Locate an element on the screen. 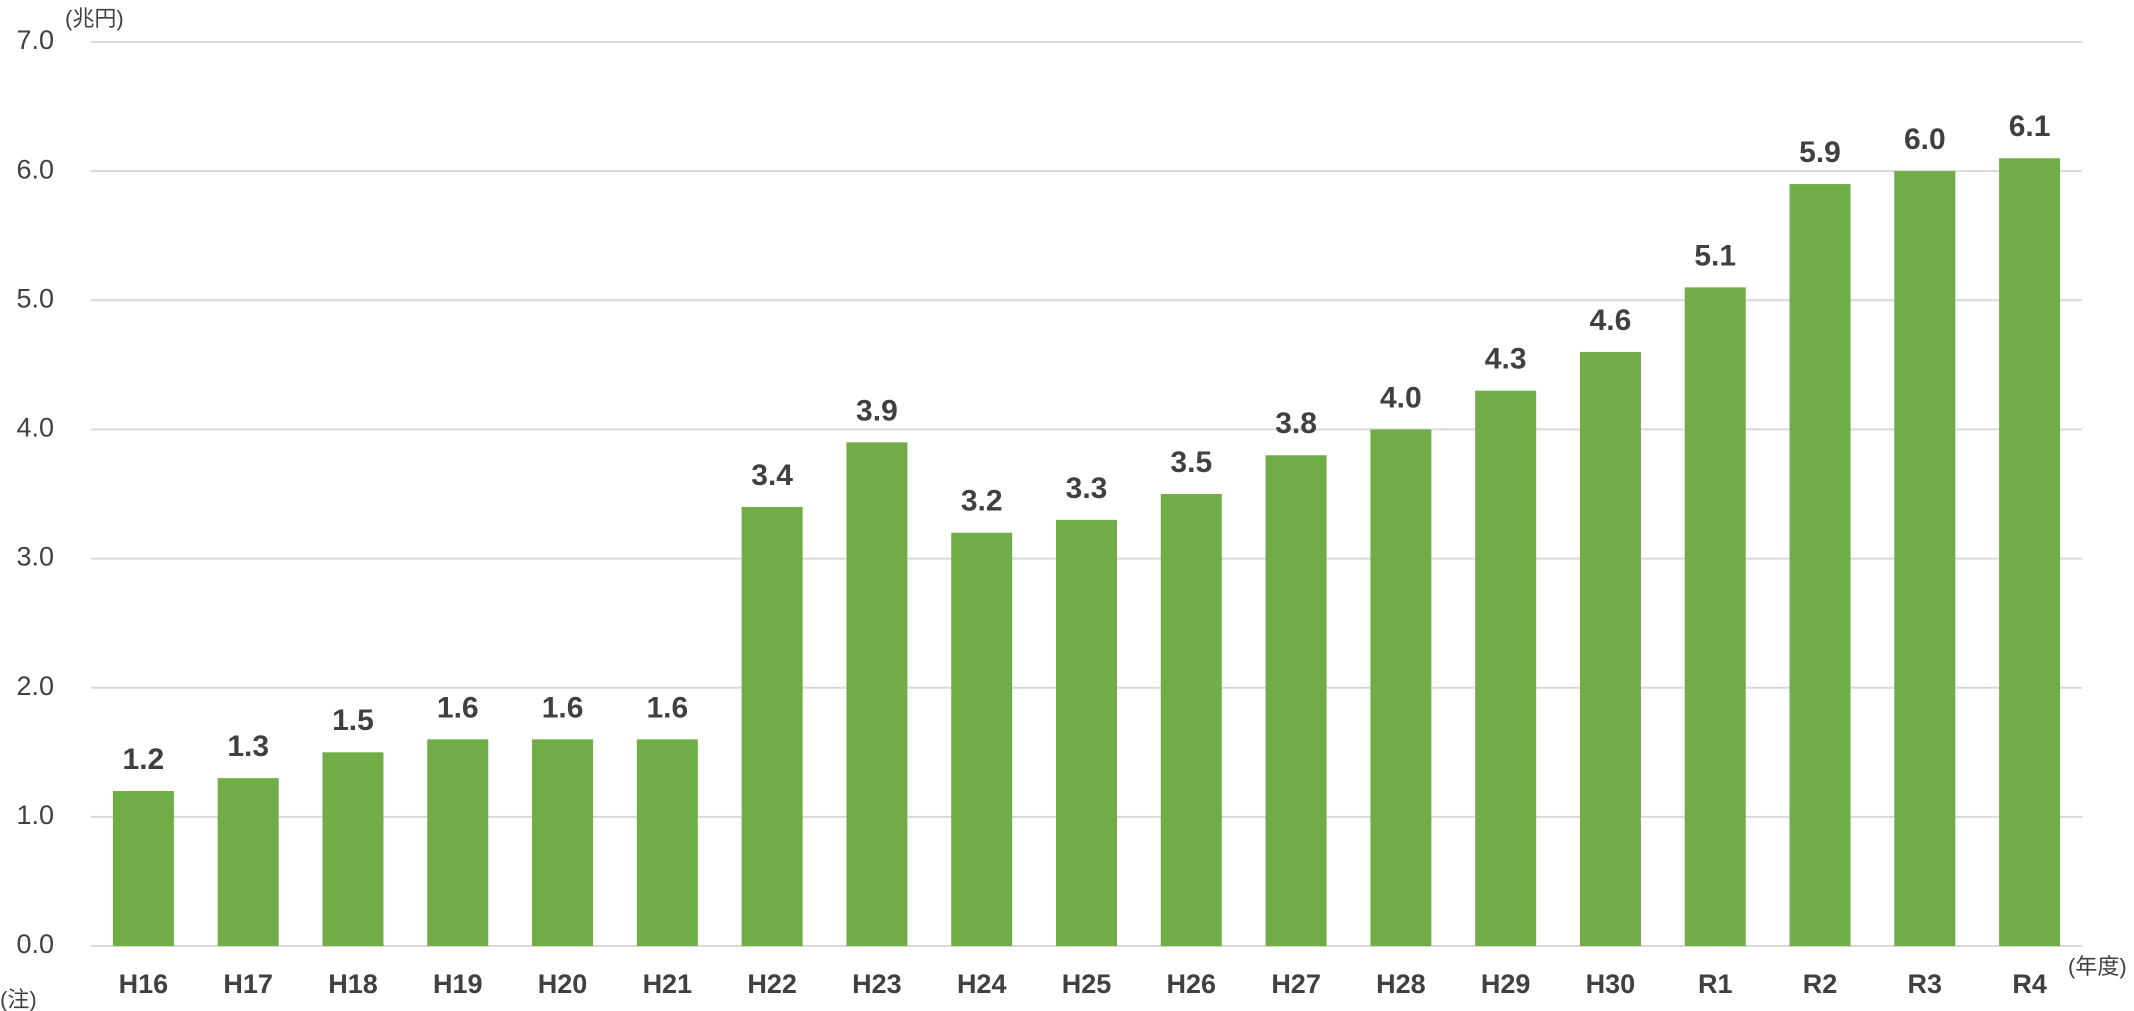 This screenshot has height=1011, width=2134. x-tick-label: R1 is located at coordinates (1715, 984).